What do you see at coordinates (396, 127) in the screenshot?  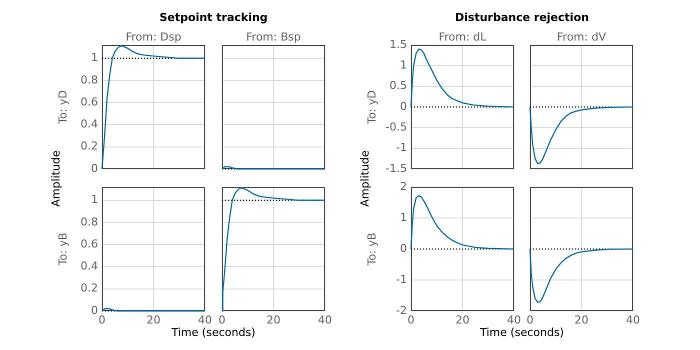 I see `y-tick-label: -0.5` at bounding box center [396, 127].